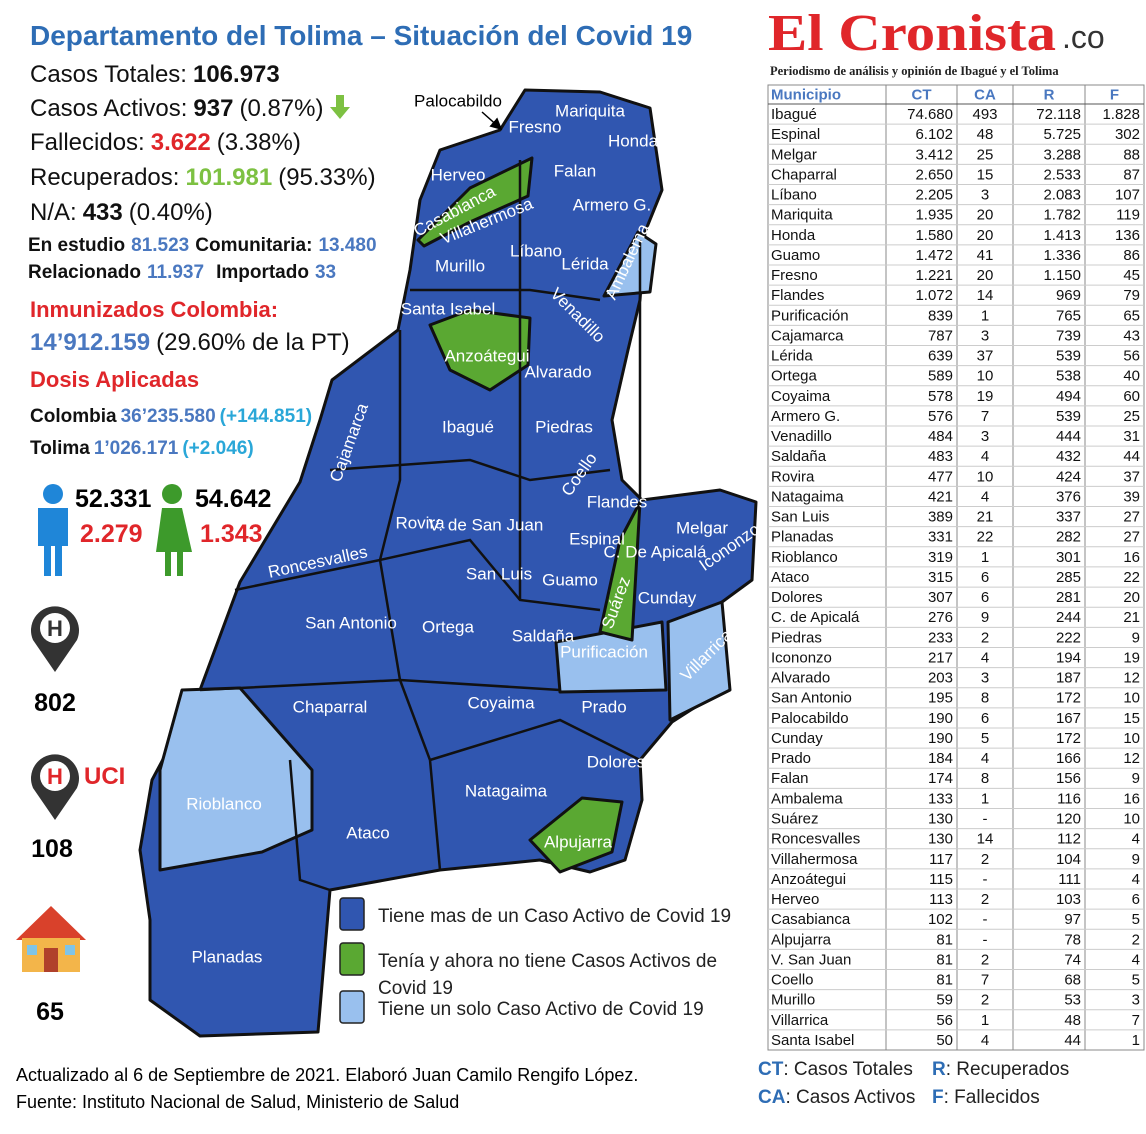 Image resolution: width=1146 pixels, height=1134 pixels. Describe the element at coordinates (155, 74) in the screenshot. I see `stat-total: Casos Totales: 106.973` at that location.